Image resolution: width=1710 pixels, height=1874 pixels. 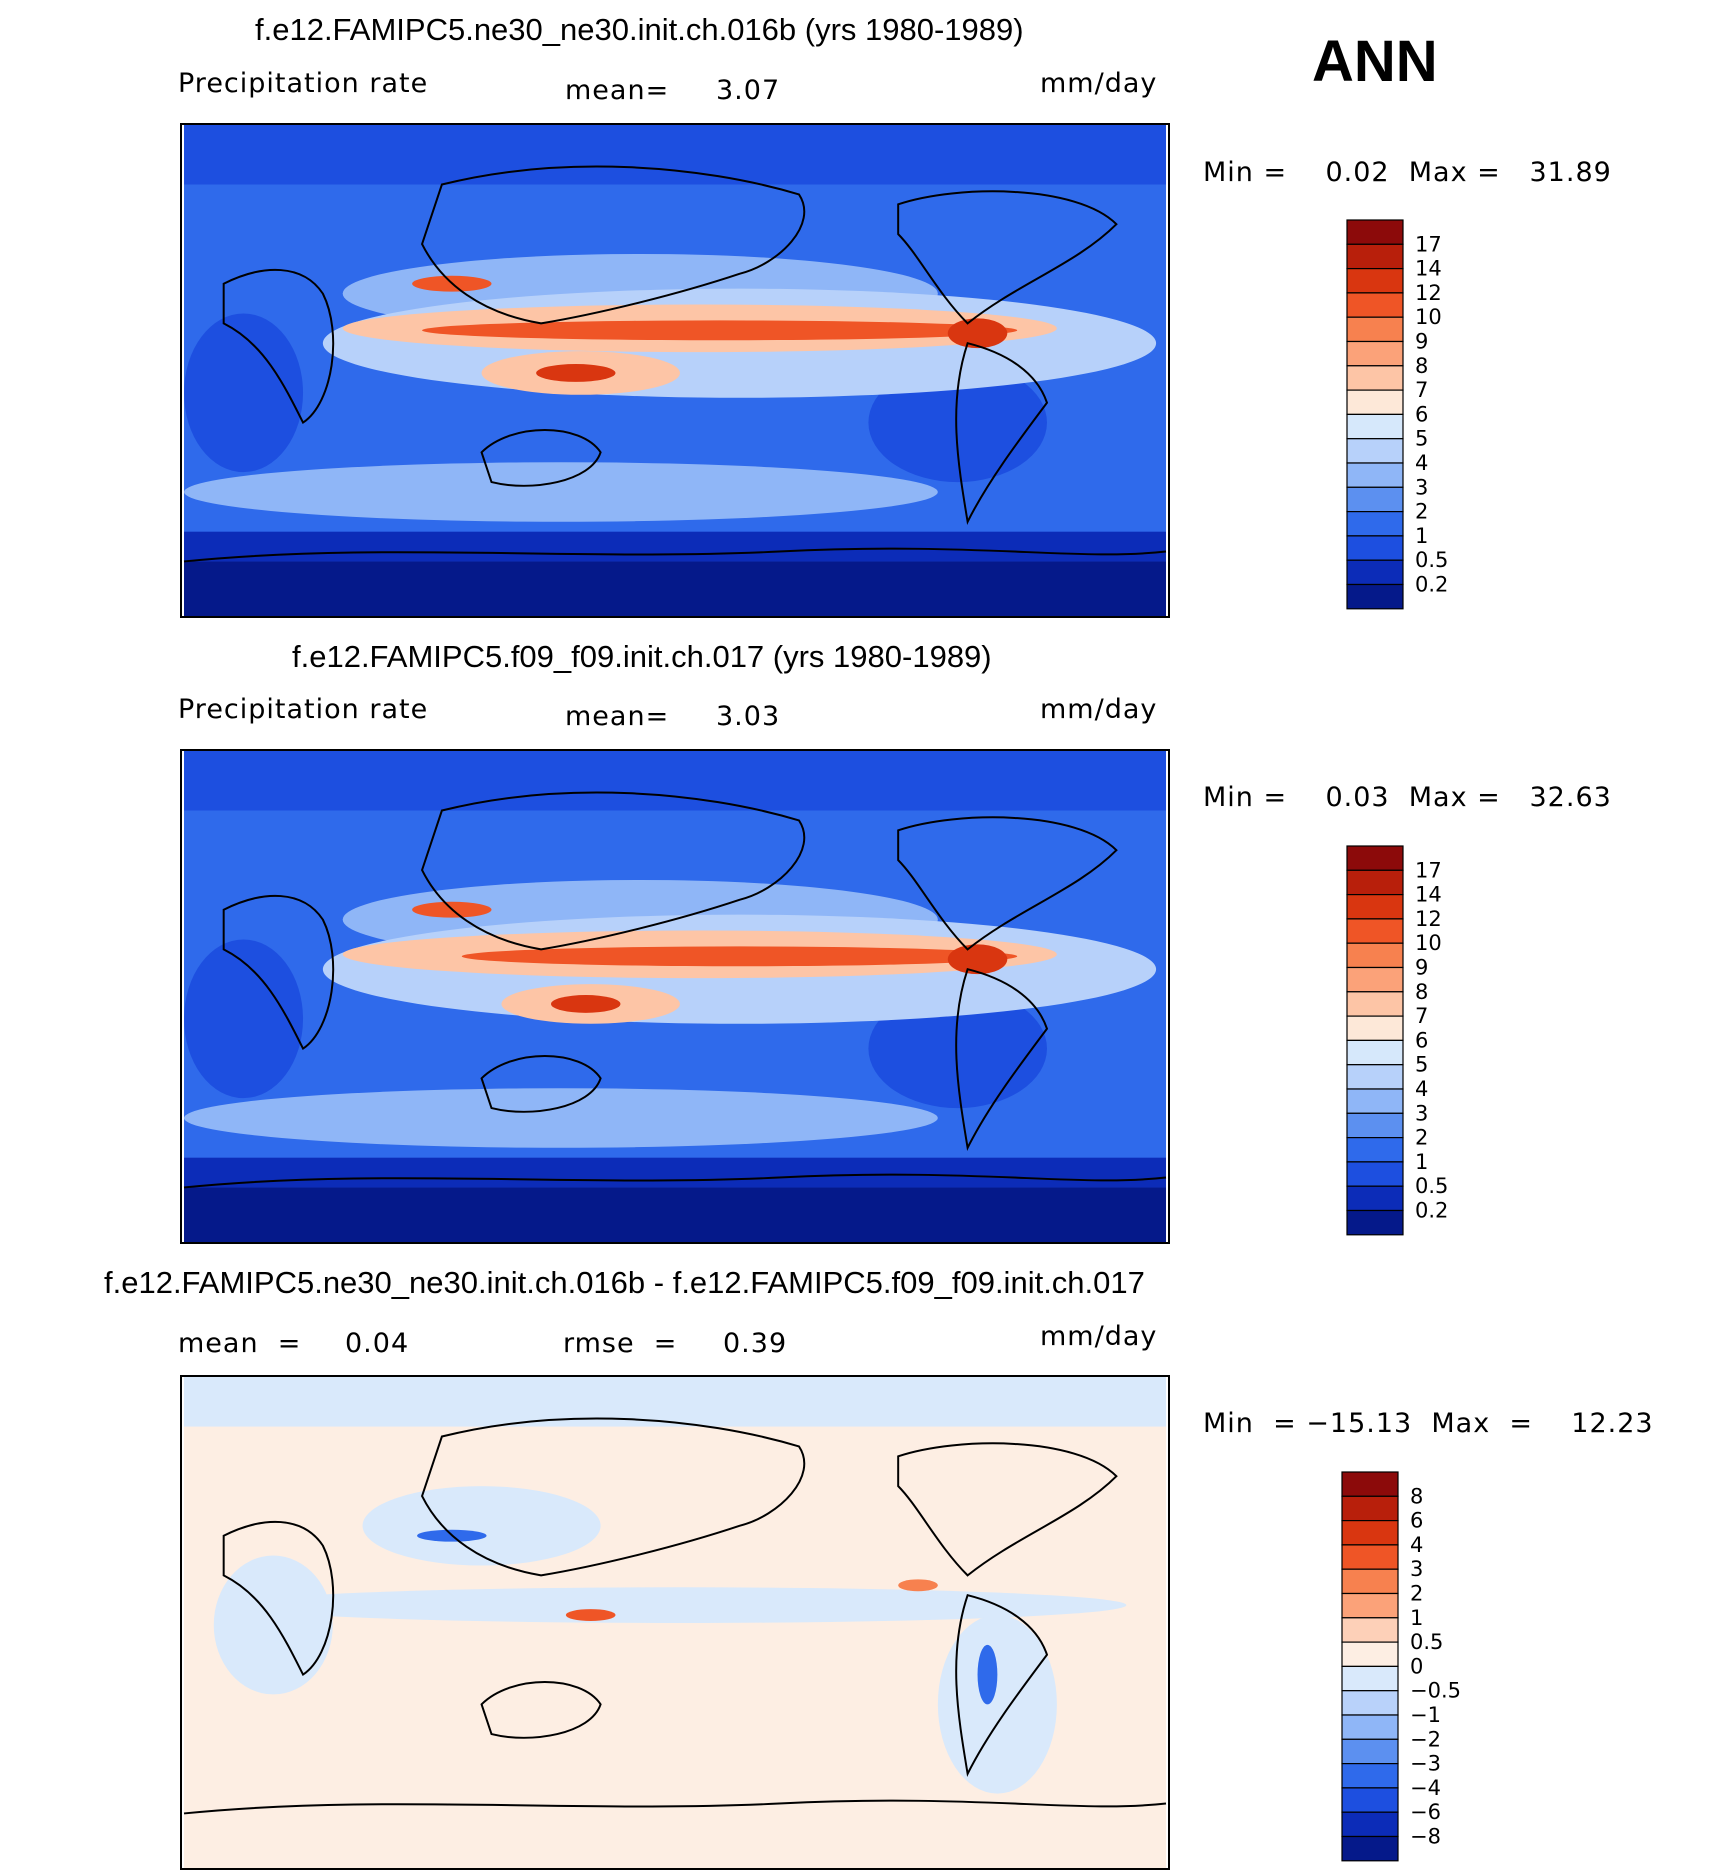 I want to click on colorbar-tick-label: 5, so click(x=1421, y=1065).